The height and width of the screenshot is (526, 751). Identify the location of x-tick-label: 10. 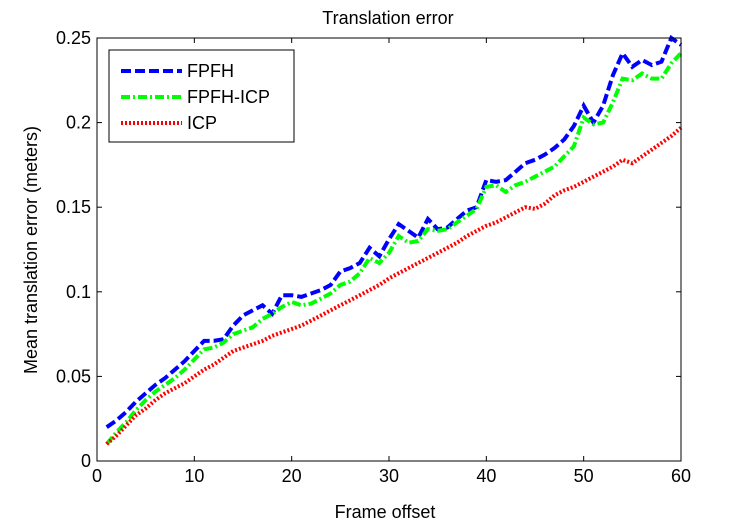
(194, 476).